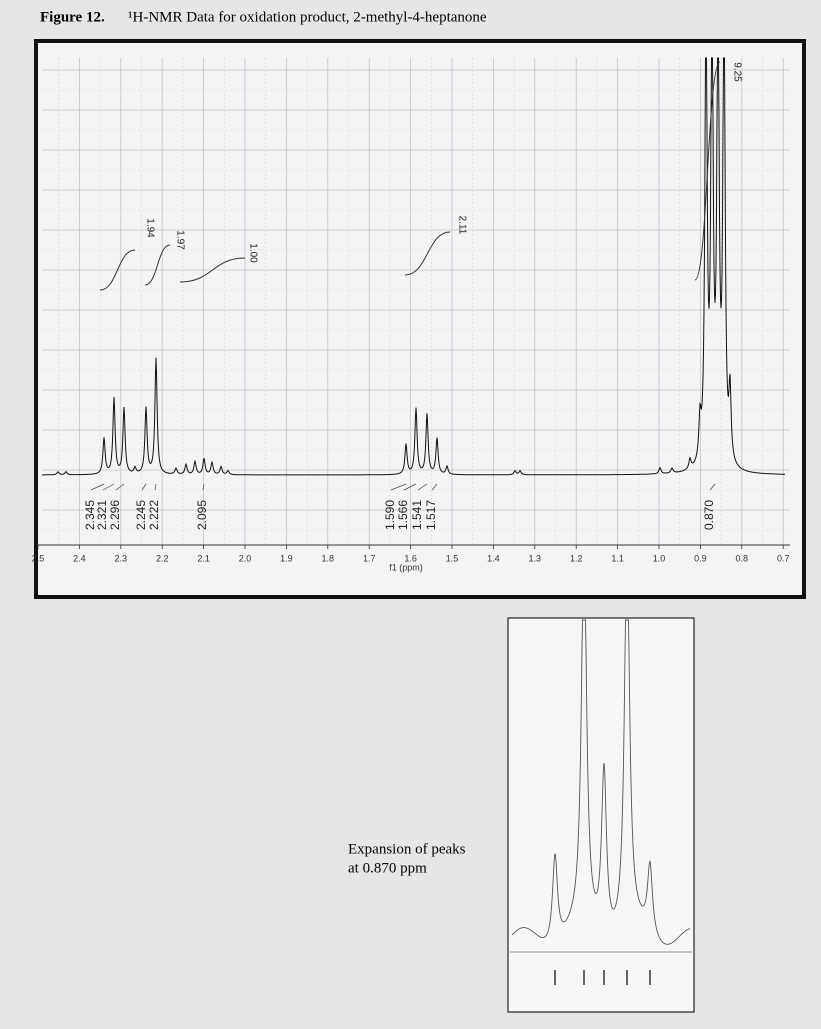  Describe the element at coordinates (406, 567) in the screenshot. I see `x-axis-label: f1 (ppm)` at that location.